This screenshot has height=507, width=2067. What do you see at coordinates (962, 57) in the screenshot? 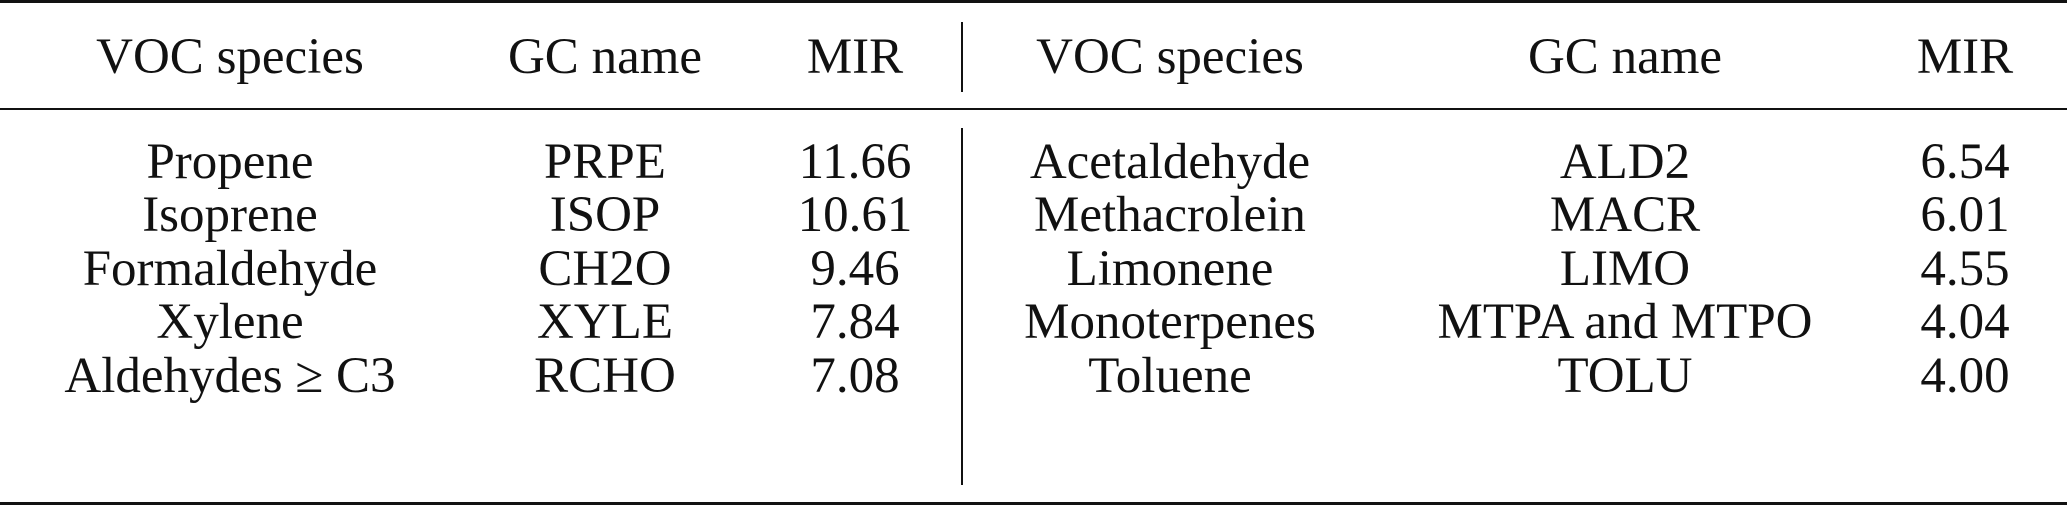
I see `column-separator-header` at bounding box center [962, 57].